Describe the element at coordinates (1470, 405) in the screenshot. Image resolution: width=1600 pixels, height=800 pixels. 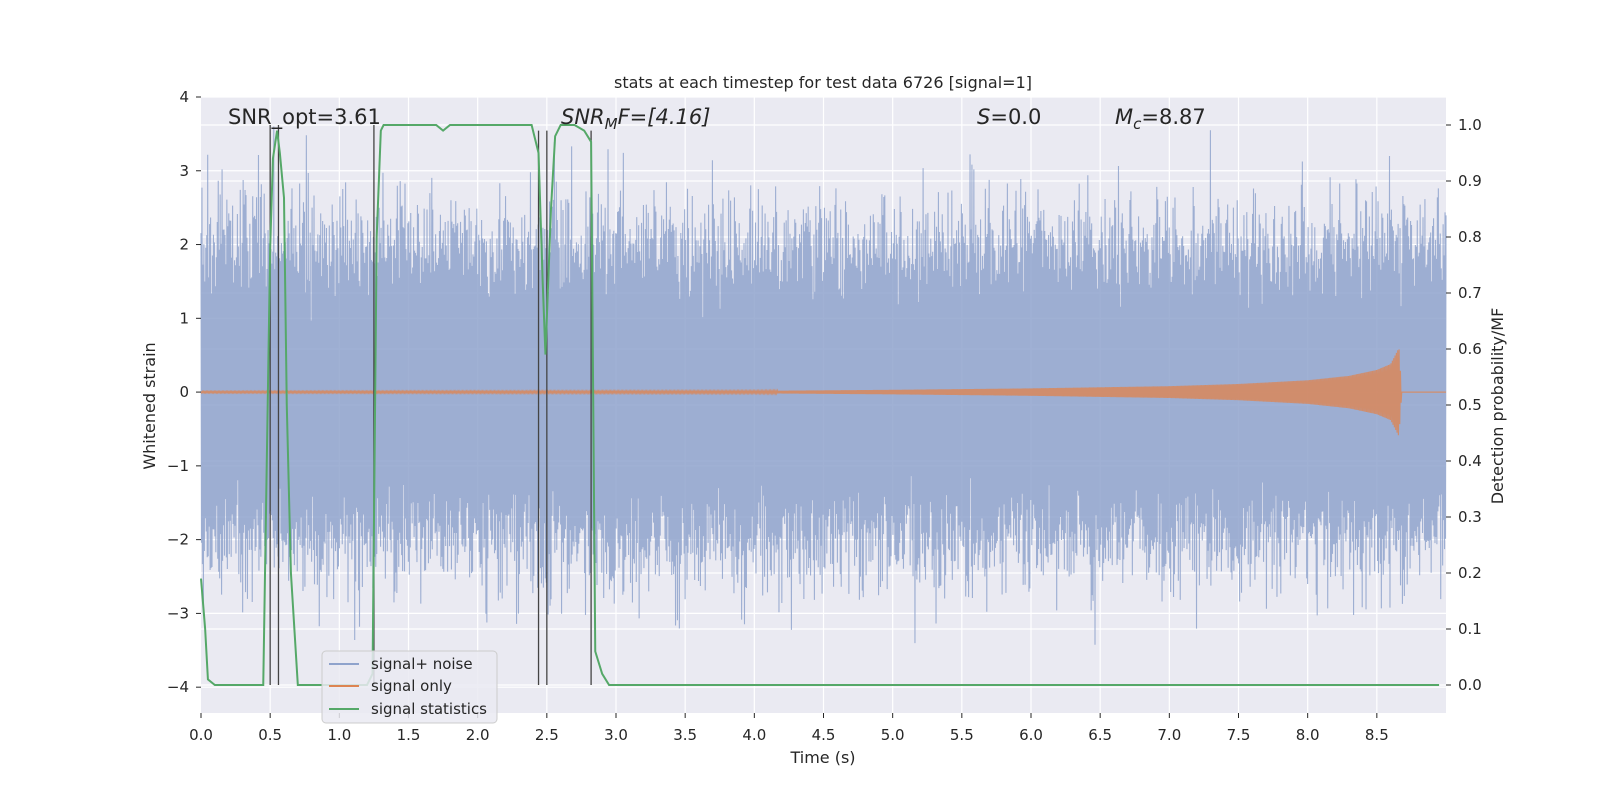
I see `y2-tick-label-5: 0.5` at that location.